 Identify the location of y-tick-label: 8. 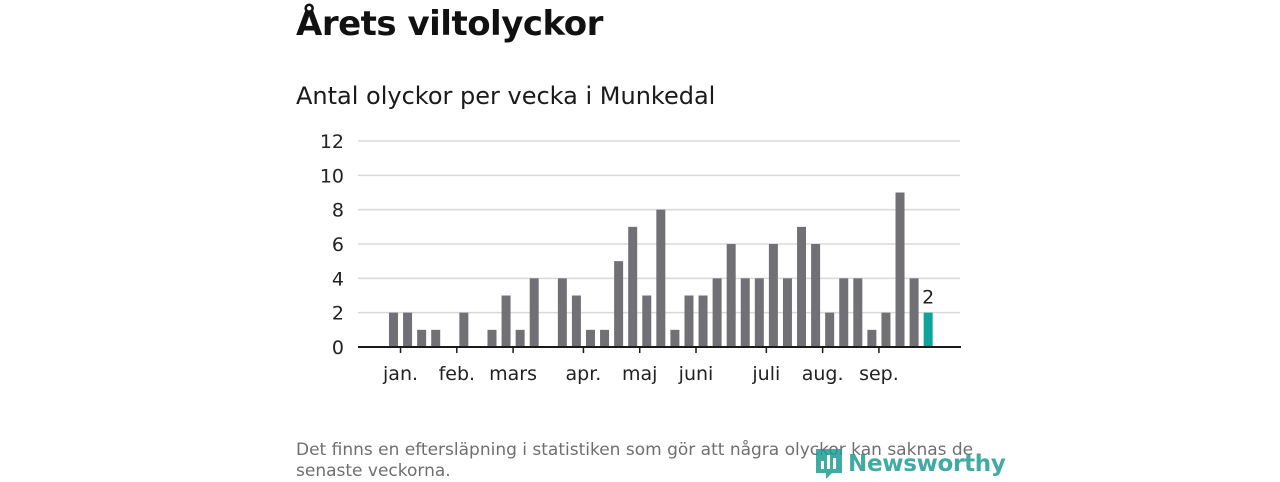
(338, 211).